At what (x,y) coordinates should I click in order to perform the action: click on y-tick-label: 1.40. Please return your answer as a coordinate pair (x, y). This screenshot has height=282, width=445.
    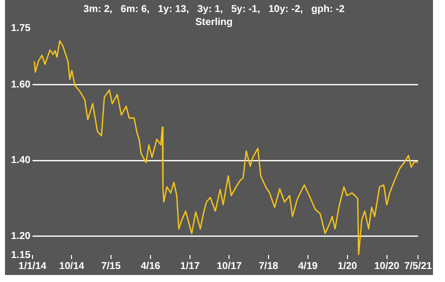
    Looking at the image, I should click on (20, 160).